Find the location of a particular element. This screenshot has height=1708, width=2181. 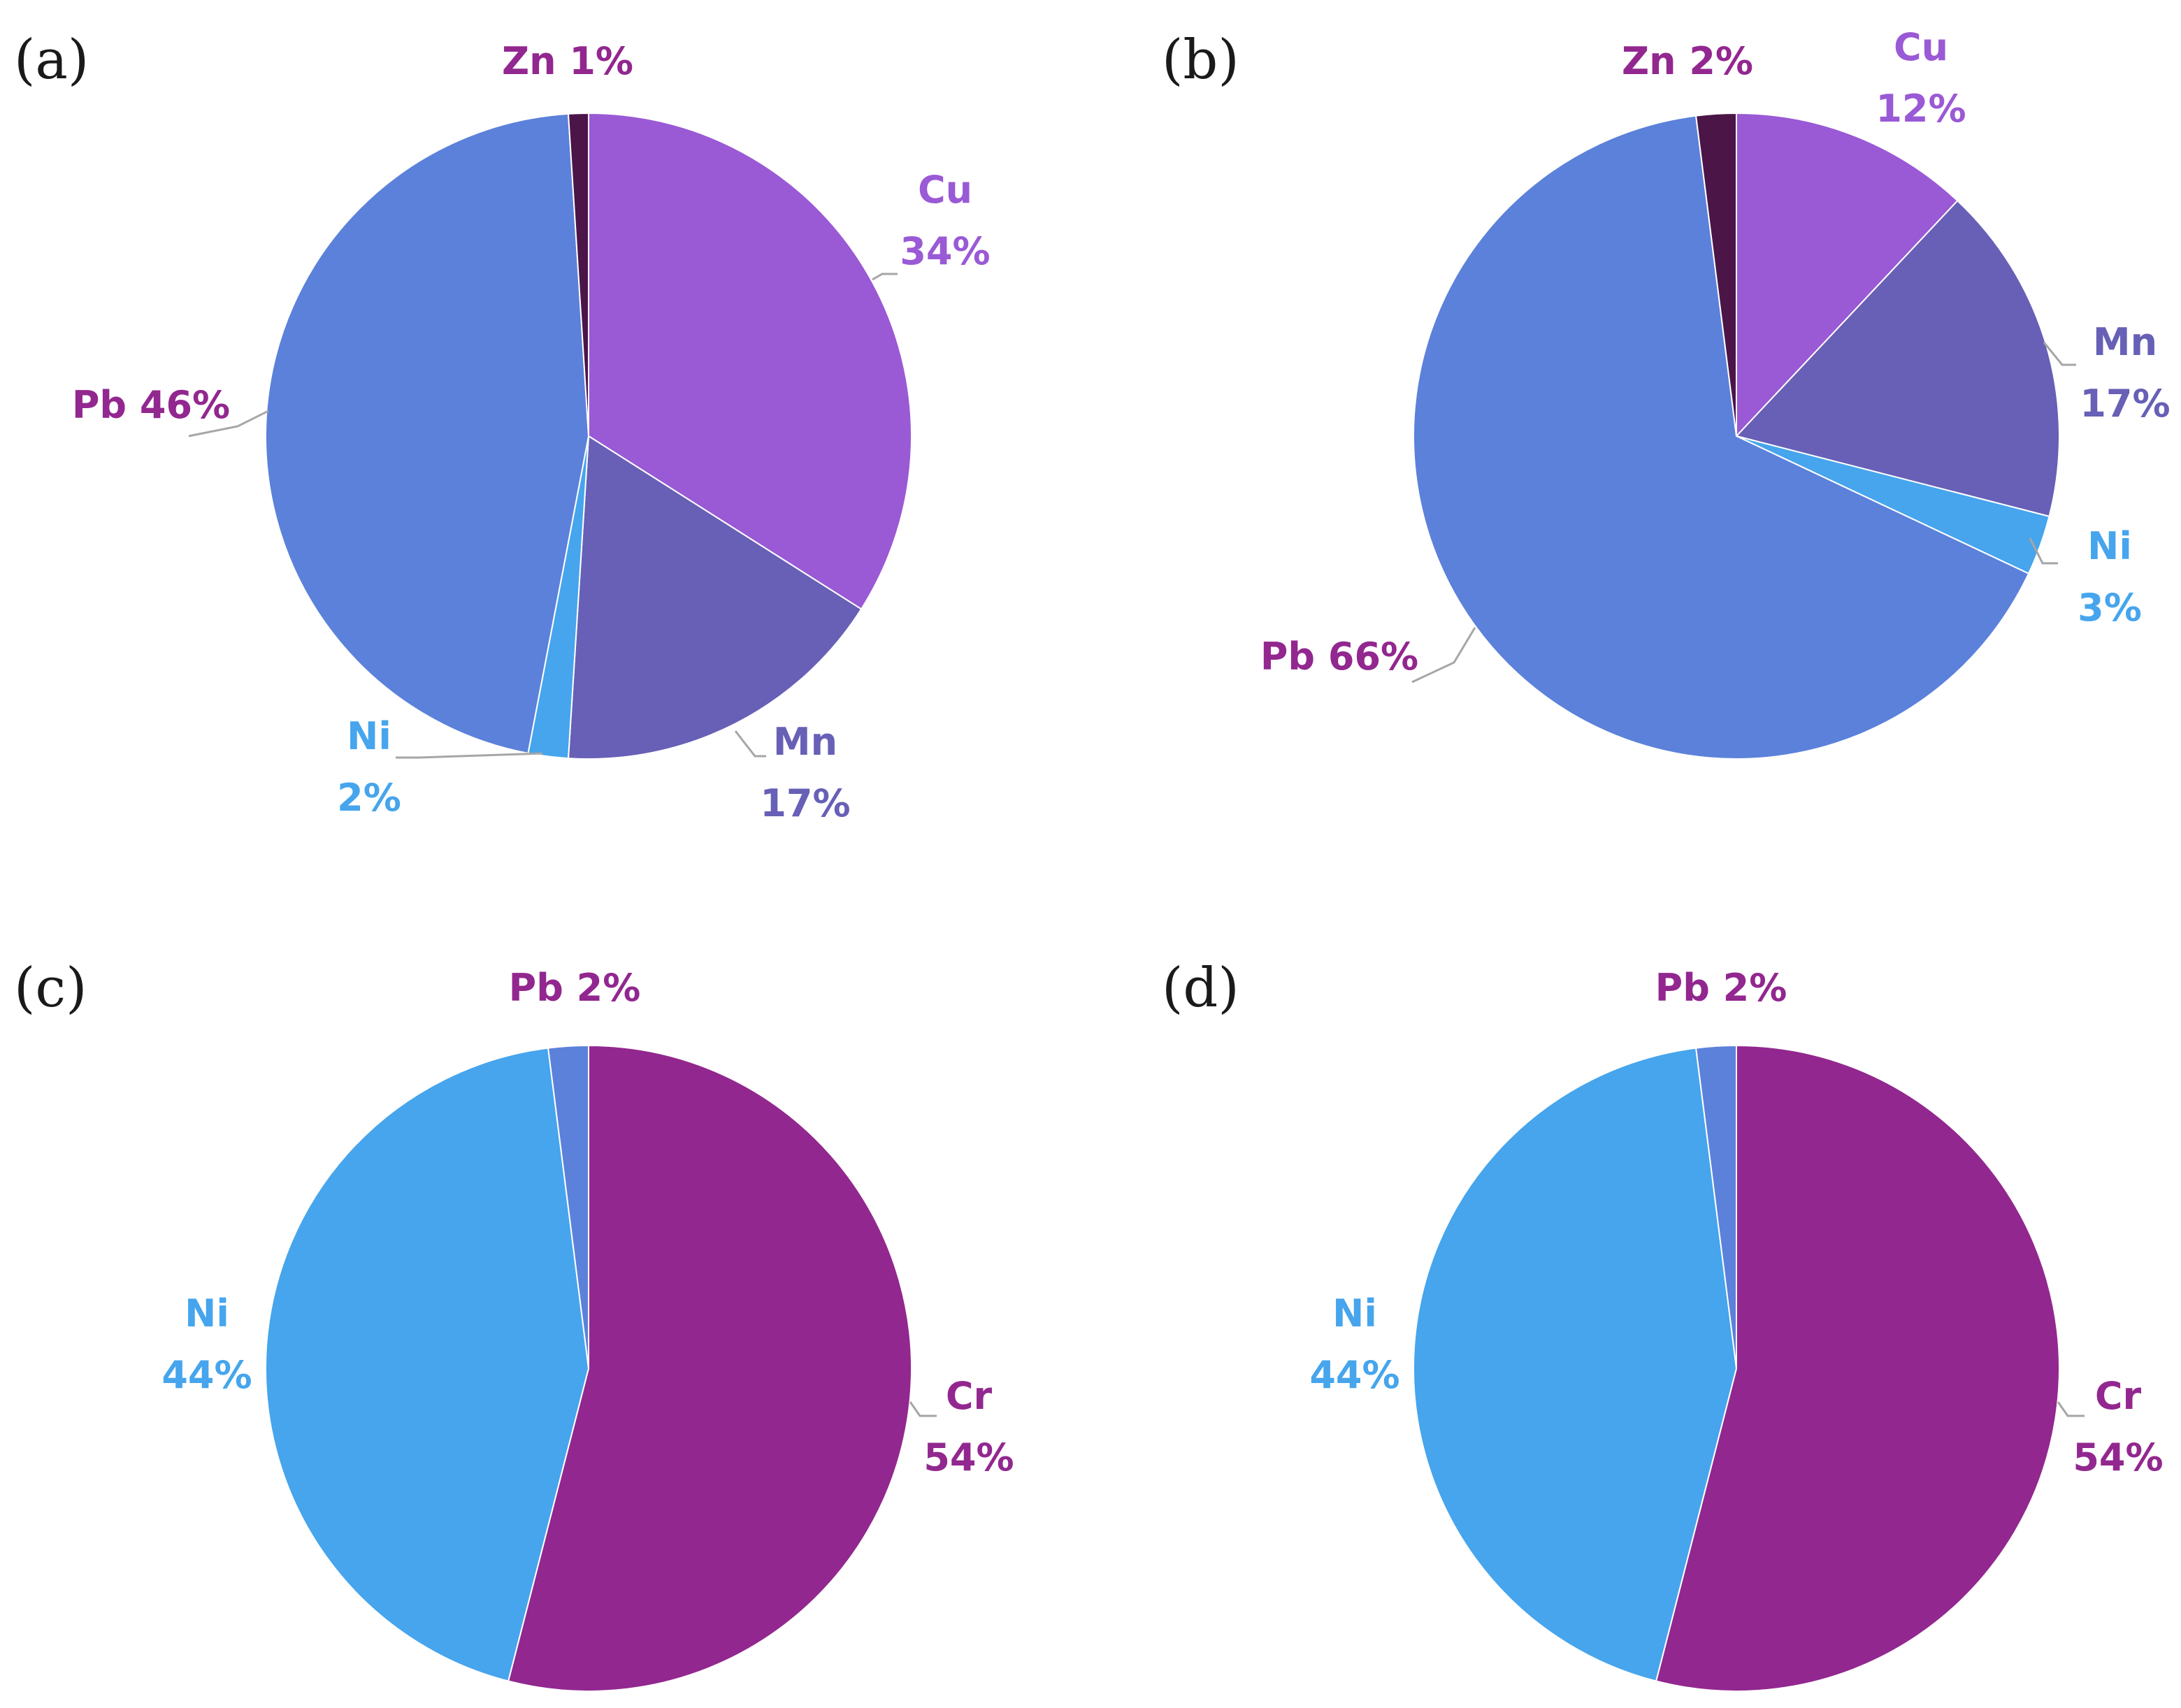

data-label-line: Pb 46% is located at coordinates (151, 405).